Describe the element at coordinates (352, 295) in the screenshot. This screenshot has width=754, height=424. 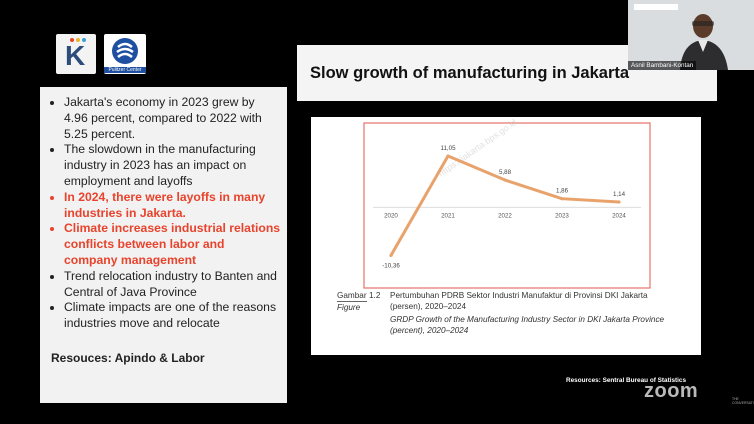
I see `figure-label-gambar: Gambar` at that location.